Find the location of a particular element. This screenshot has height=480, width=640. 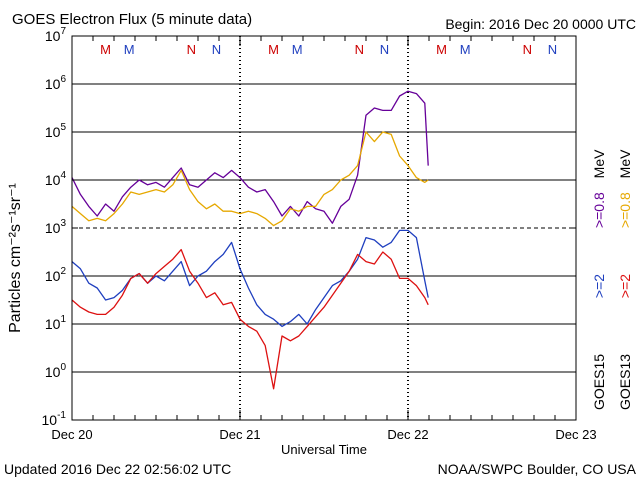

legend-goes15-unit: MeV is located at coordinates (599, 163).